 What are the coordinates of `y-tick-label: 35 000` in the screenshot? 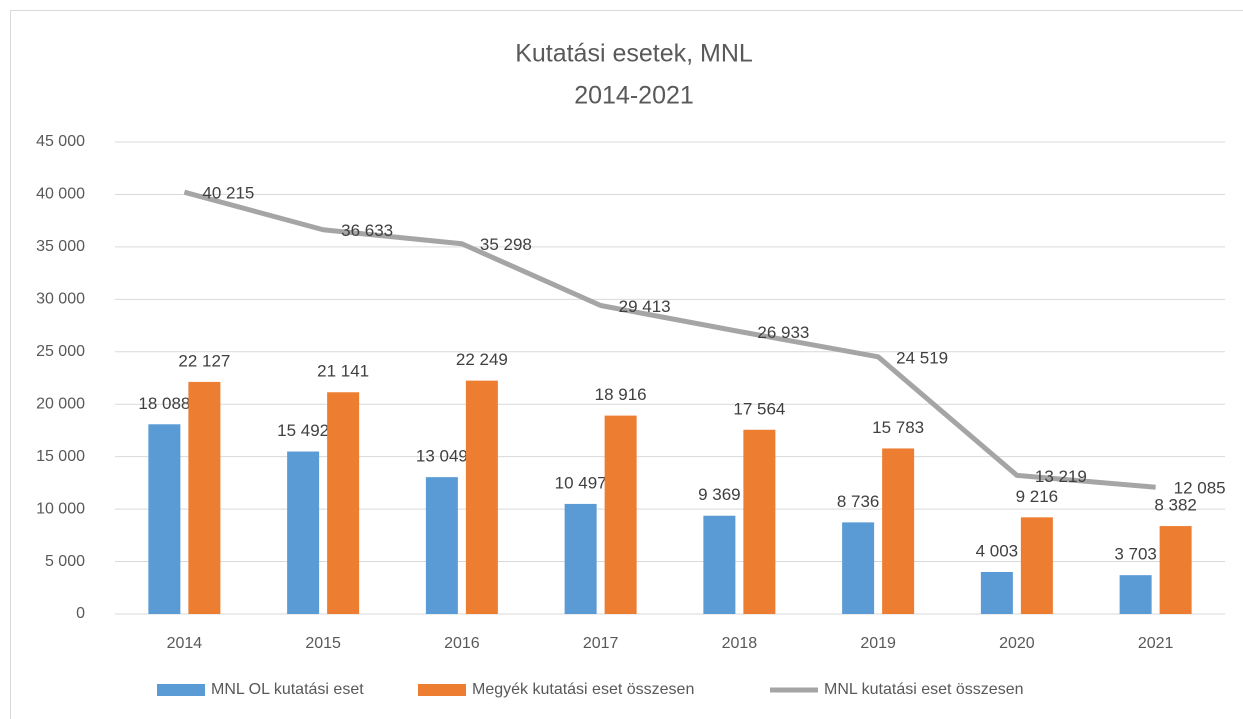 It's located at (60, 246).